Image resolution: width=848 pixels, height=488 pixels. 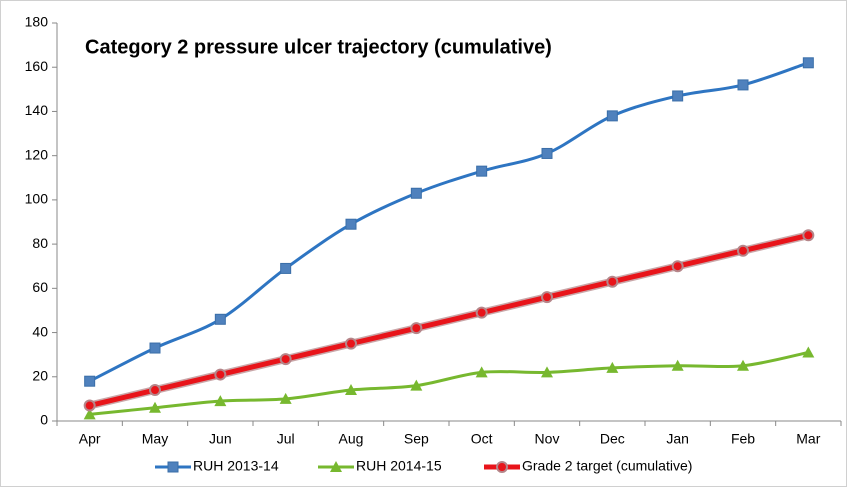 What do you see at coordinates (37, 66) in the screenshot?
I see `y-tick-label: 160` at bounding box center [37, 66].